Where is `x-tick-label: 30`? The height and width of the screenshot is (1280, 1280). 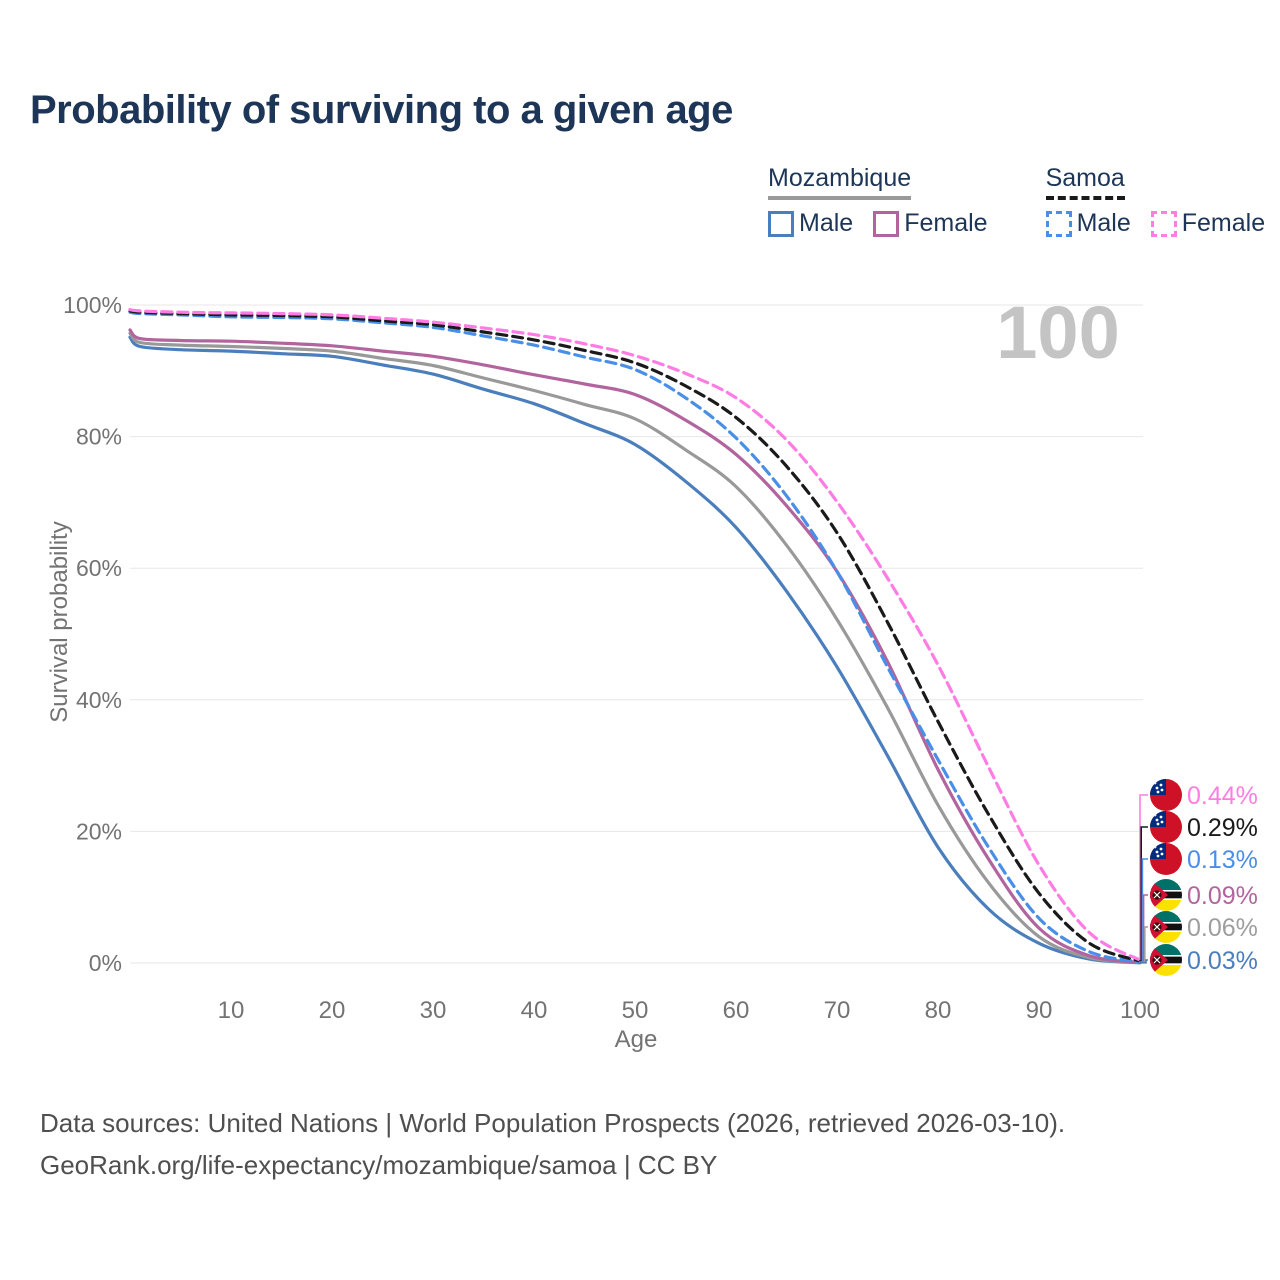
x-tick-label: 30 is located at coordinates (433, 1010).